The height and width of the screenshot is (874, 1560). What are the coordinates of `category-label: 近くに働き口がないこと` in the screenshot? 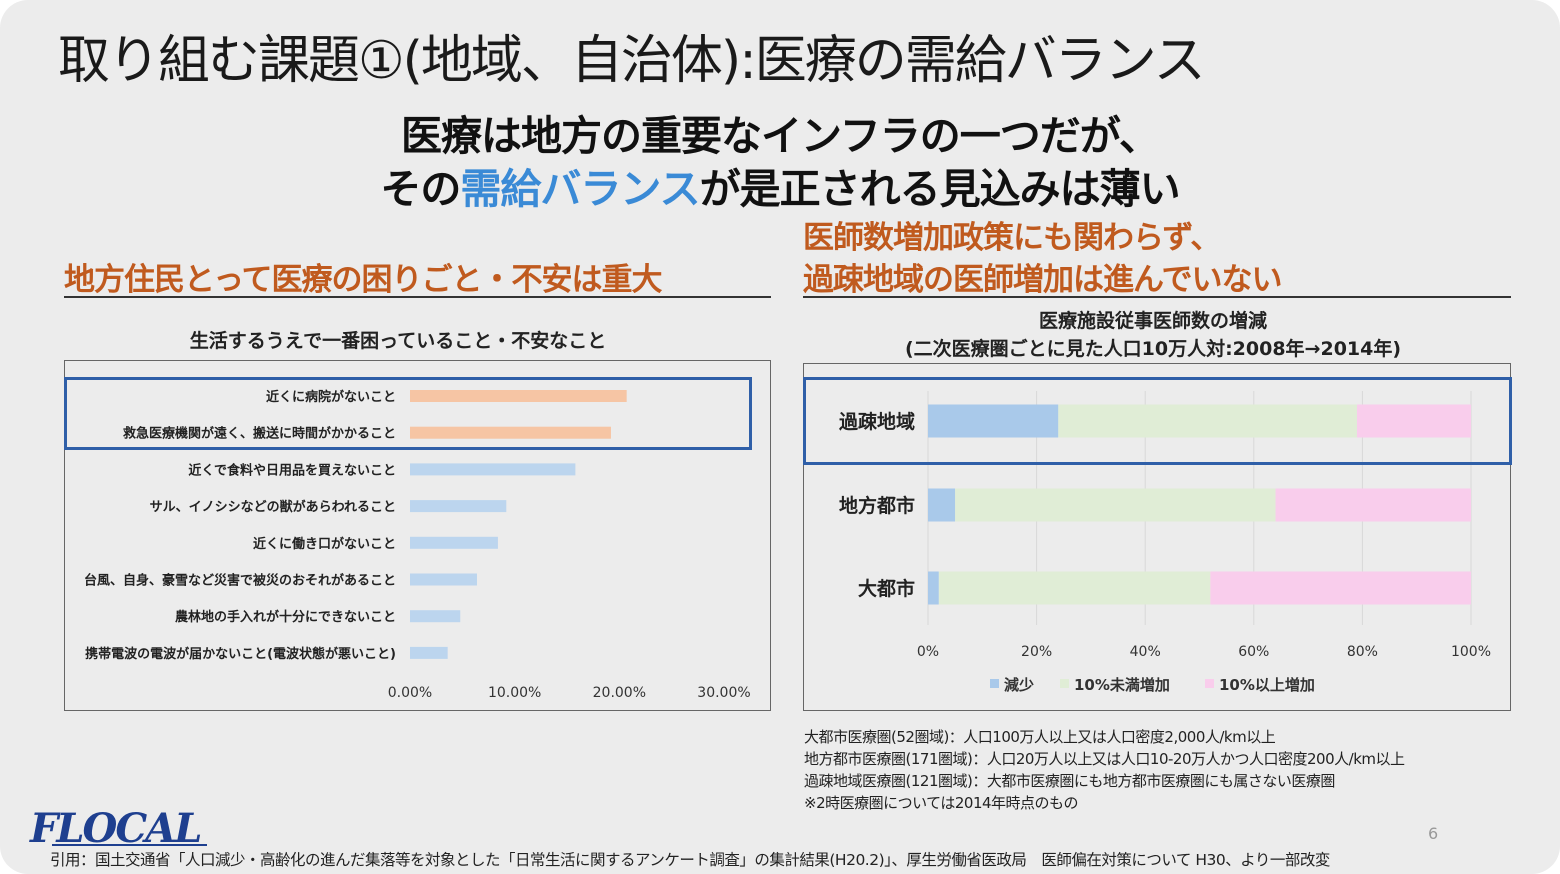 It's located at (324, 544).